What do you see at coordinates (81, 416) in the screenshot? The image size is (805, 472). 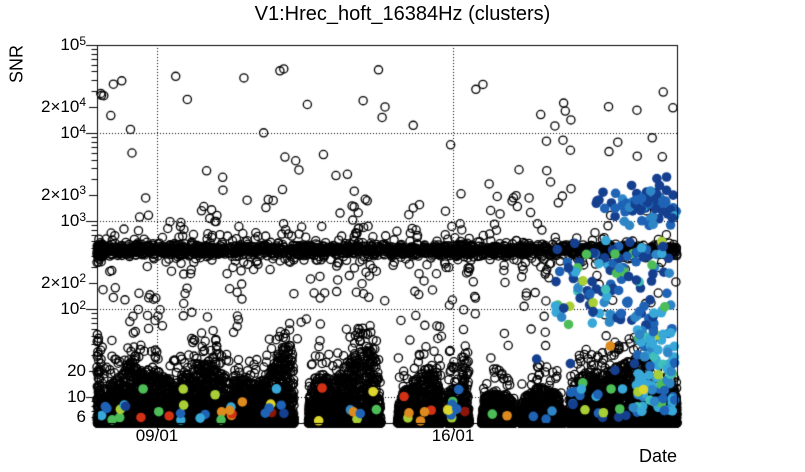 I see `y-tick-label: 6` at bounding box center [81, 416].